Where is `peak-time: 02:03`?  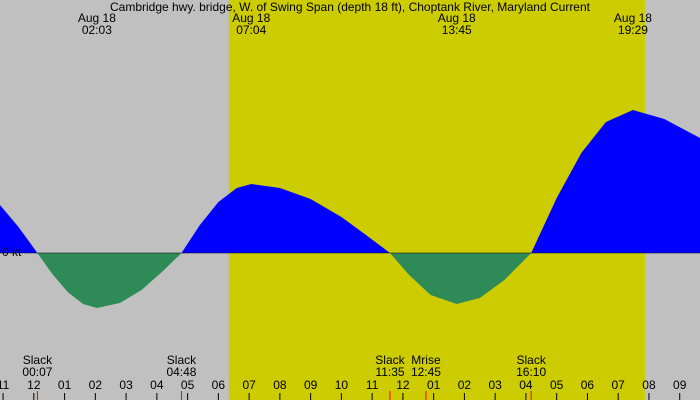
peak-time: 02:03 is located at coordinates (97, 30).